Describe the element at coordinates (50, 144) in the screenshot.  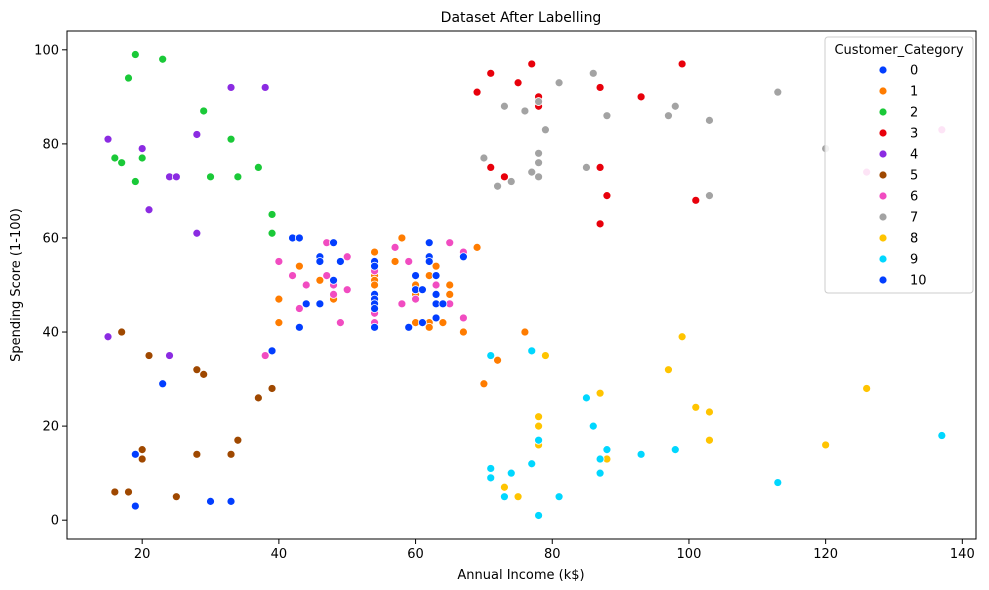
I see `y-tick-label: 80` at that location.